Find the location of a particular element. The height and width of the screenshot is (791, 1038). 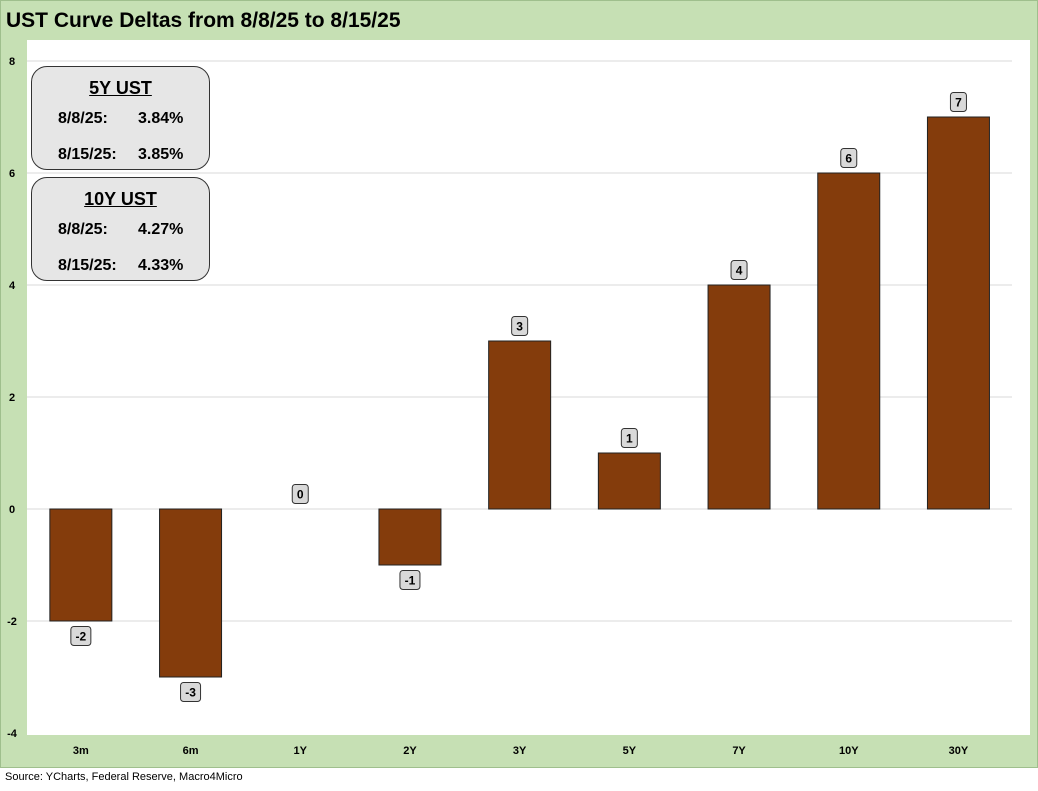

x-tick-label: 5Y is located at coordinates (630, 751).